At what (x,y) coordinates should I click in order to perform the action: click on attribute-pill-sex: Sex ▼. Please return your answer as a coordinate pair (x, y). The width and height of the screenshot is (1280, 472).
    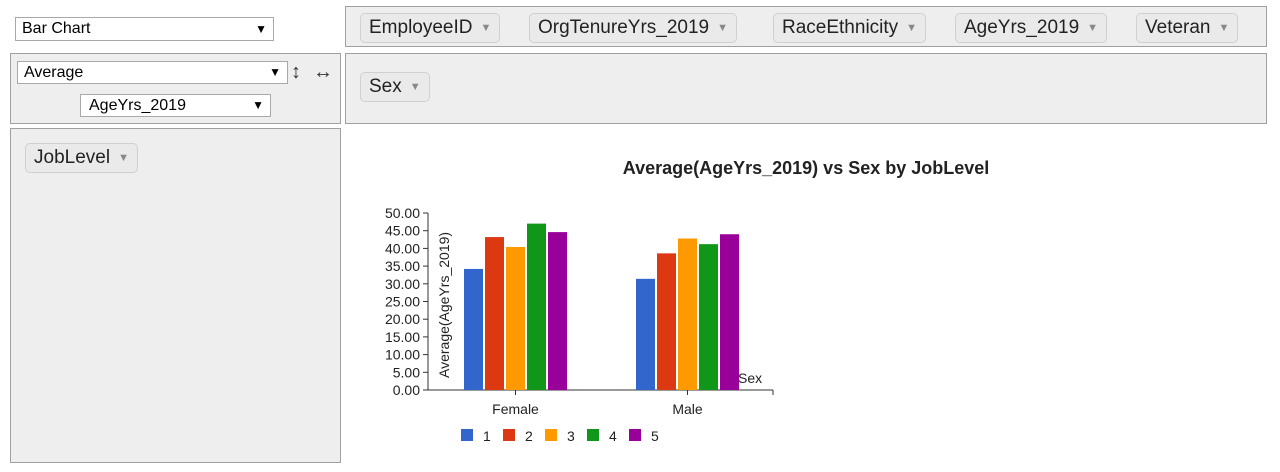
    Looking at the image, I should click on (395, 87).